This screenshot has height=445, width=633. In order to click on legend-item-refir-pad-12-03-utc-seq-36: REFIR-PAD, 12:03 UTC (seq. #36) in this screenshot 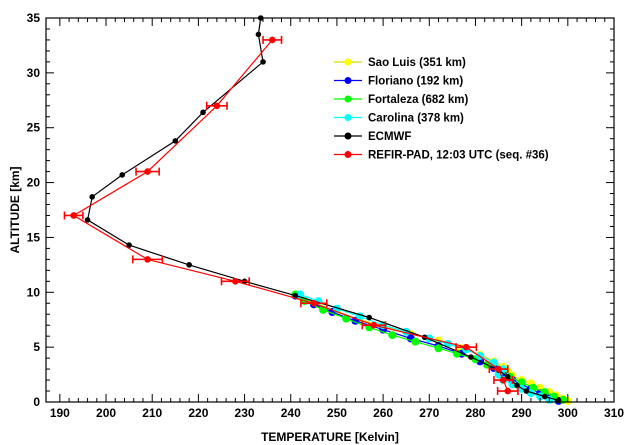, I will do `click(441, 156)`.